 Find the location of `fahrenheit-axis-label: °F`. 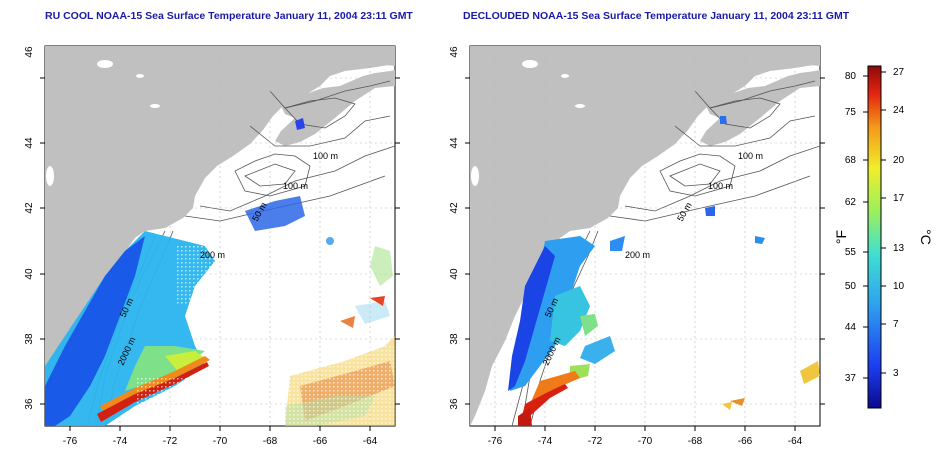

fahrenheit-axis-label: °F is located at coordinates (841, 237).